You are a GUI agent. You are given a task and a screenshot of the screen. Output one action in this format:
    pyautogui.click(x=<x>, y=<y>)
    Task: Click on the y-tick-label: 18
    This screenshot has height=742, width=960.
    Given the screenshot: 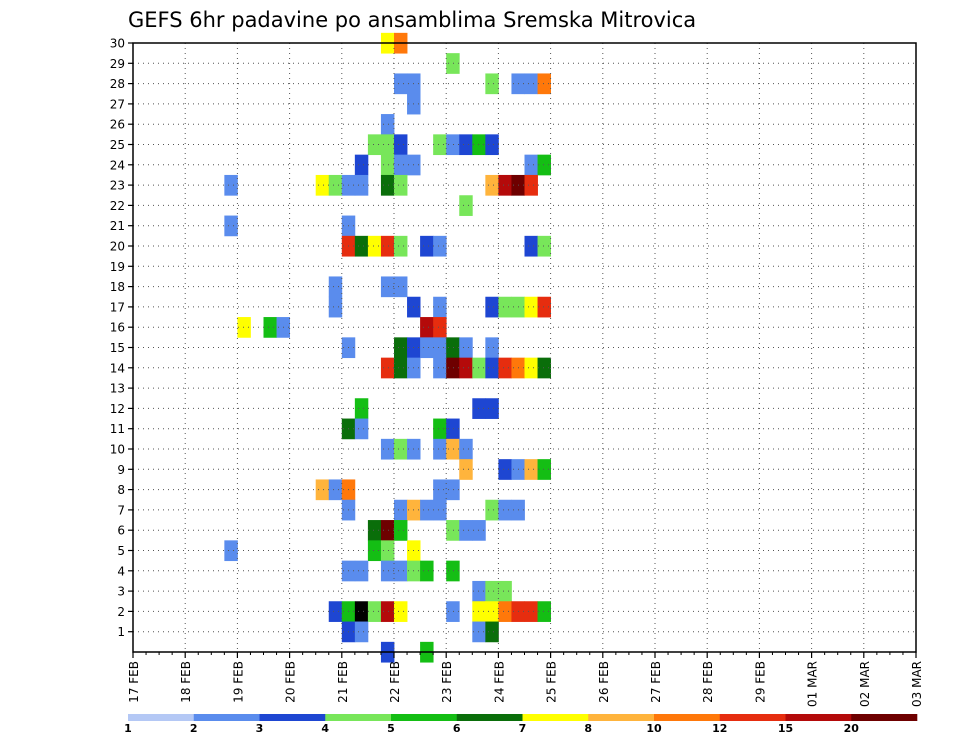 What is the action you would take?
    pyautogui.click(x=117, y=287)
    